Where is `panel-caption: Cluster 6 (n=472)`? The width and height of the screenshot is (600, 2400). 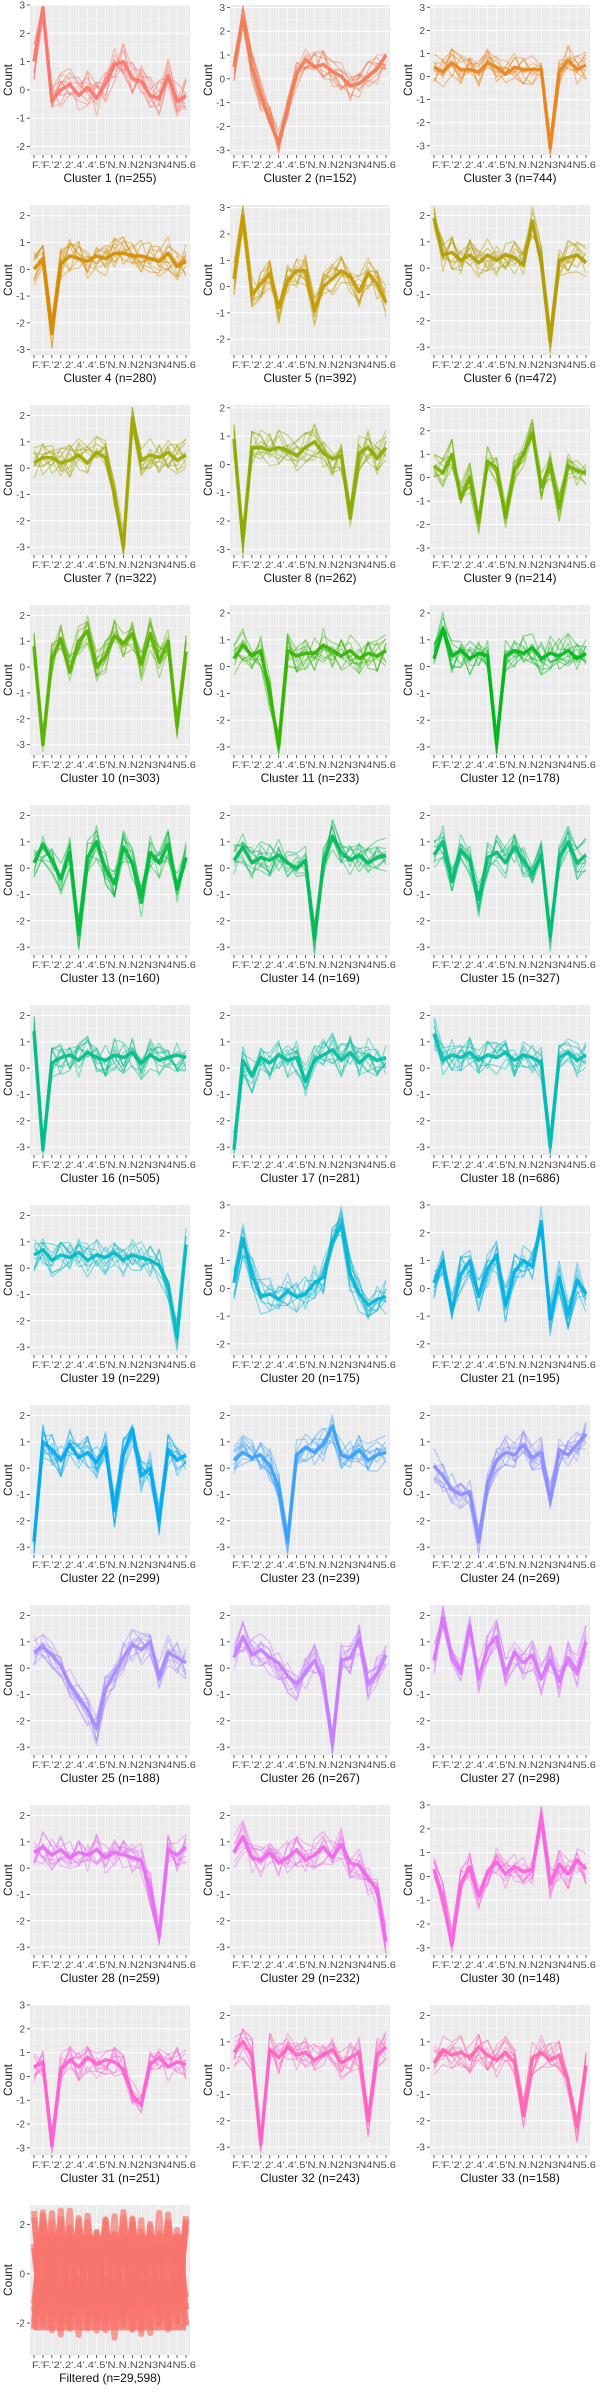
panel-caption: Cluster 6 (n=472) is located at coordinates (509, 378).